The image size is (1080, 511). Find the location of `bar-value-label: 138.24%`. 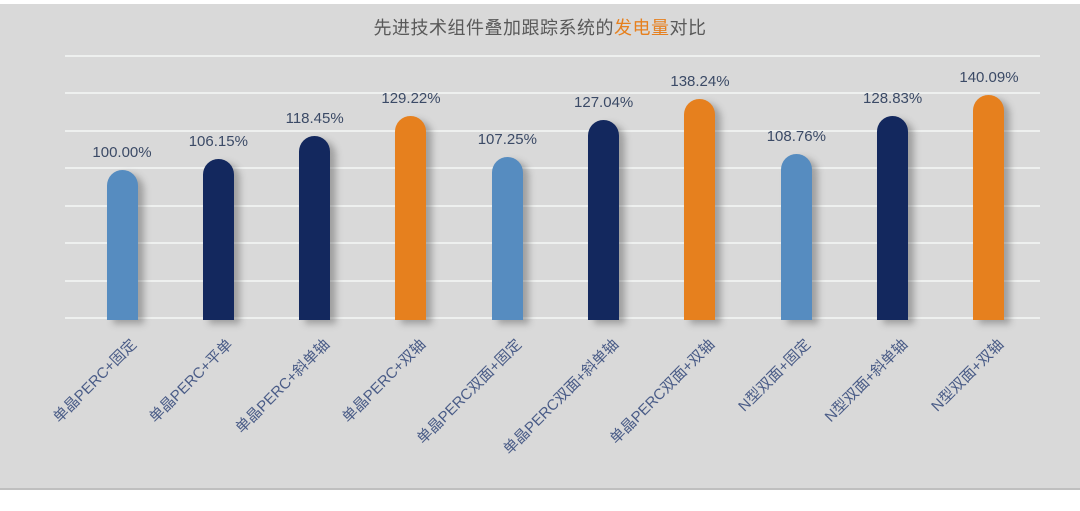

bar-value-label: 138.24% is located at coordinates (700, 81).